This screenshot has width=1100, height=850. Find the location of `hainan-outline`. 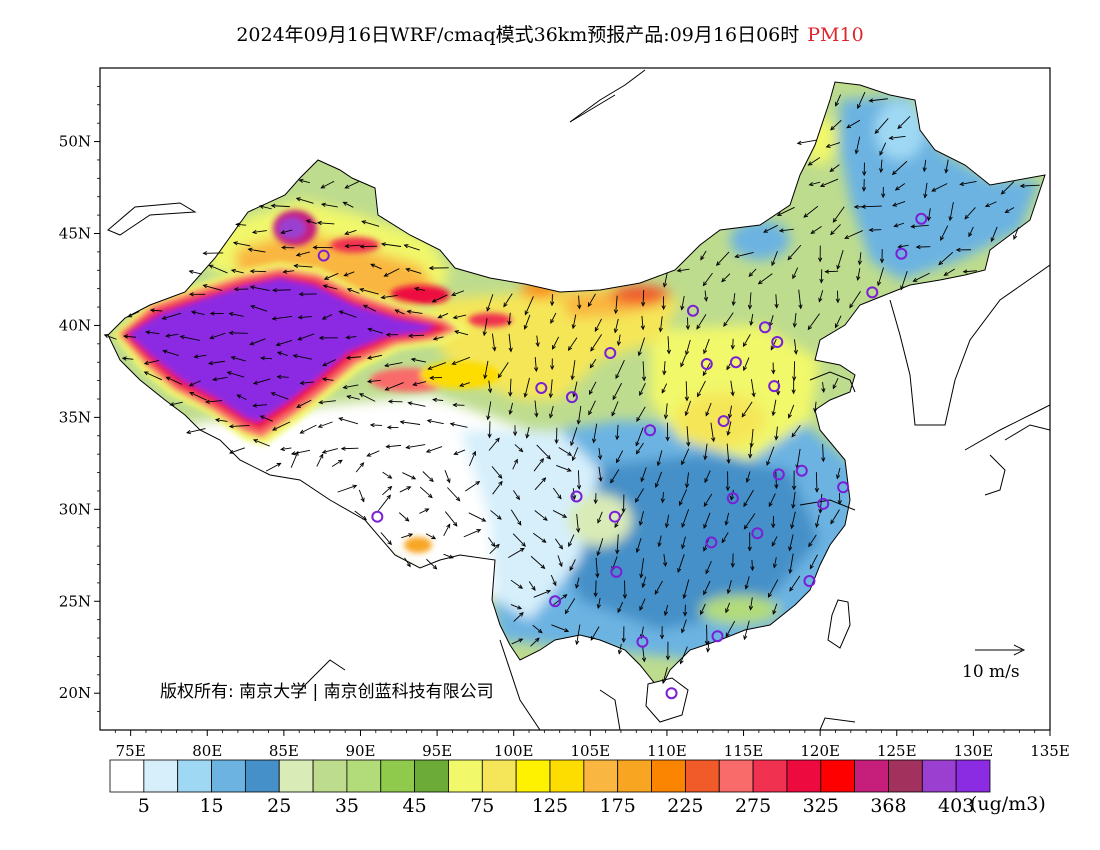

hainan-outline is located at coordinates (667, 700).